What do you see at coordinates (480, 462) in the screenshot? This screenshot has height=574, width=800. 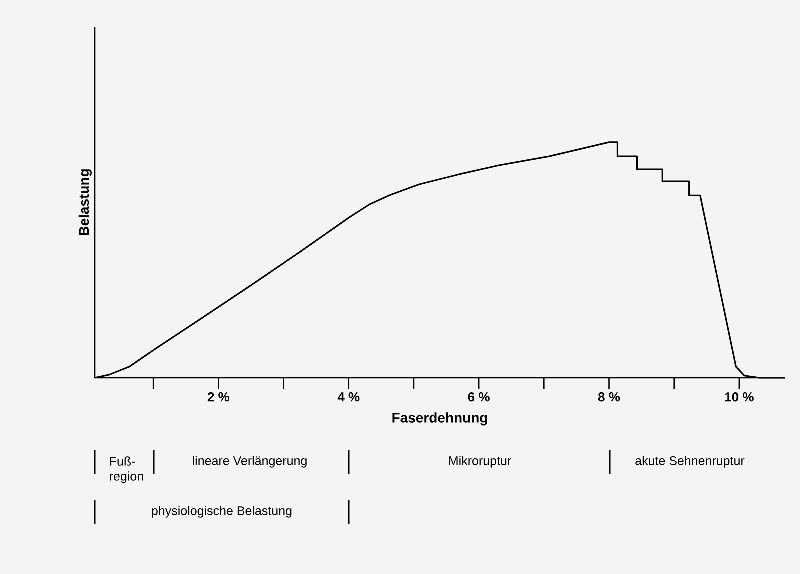 I see `text: Mikroruptur` at bounding box center [480, 462].